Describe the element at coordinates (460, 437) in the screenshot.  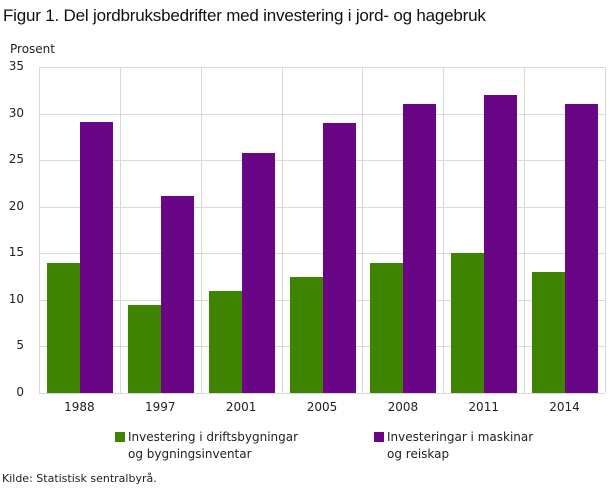
I see `legend-label-line1: Investeringar i maskinar` at that location.